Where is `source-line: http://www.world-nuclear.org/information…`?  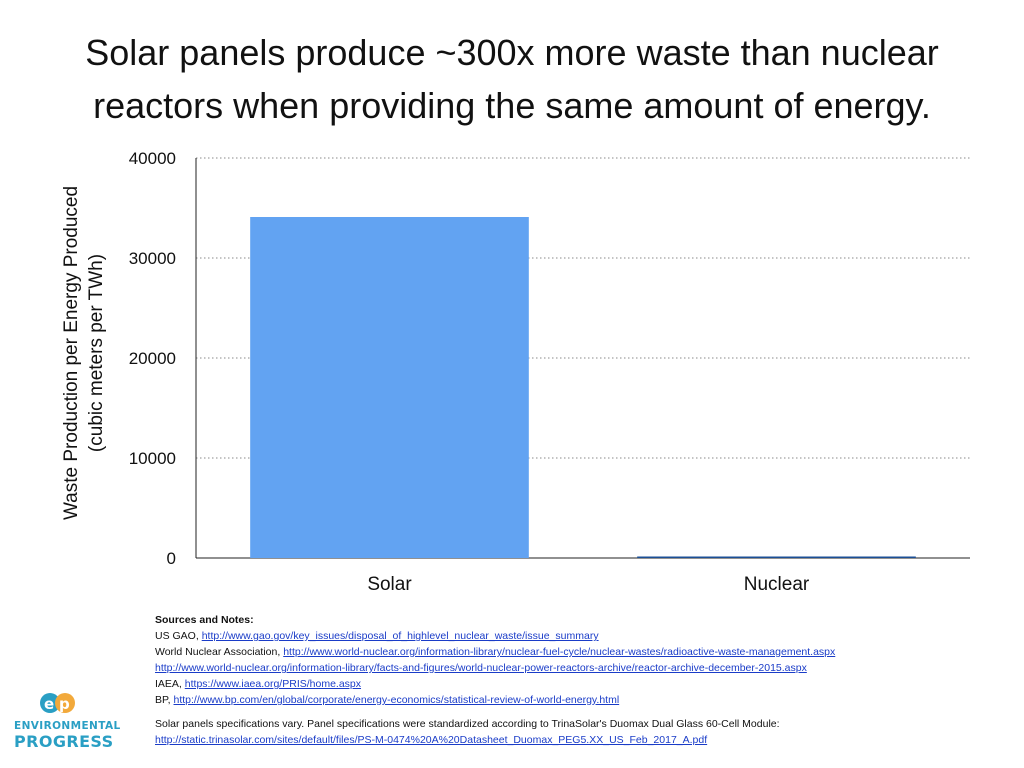
source-line: http://www.world-nuclear.org/information… is located at coordinates (495, 668).